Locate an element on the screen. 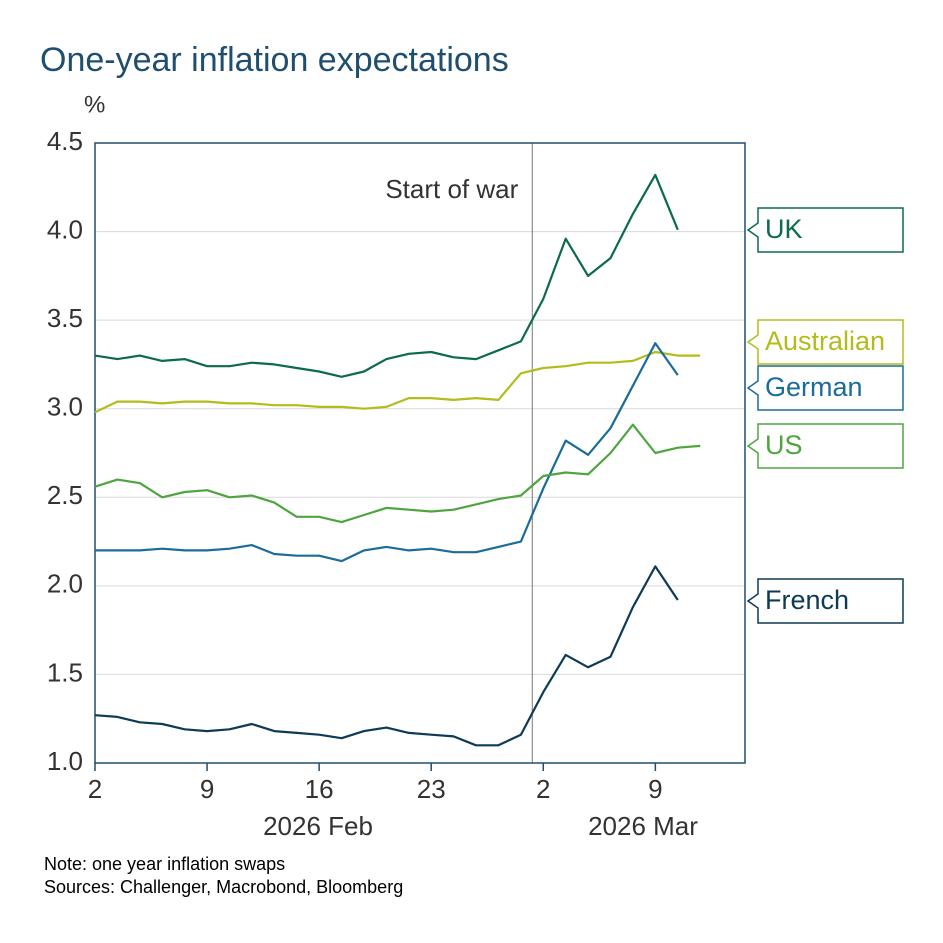  x-tick-label: 23 is located at coordinates (431, 789).